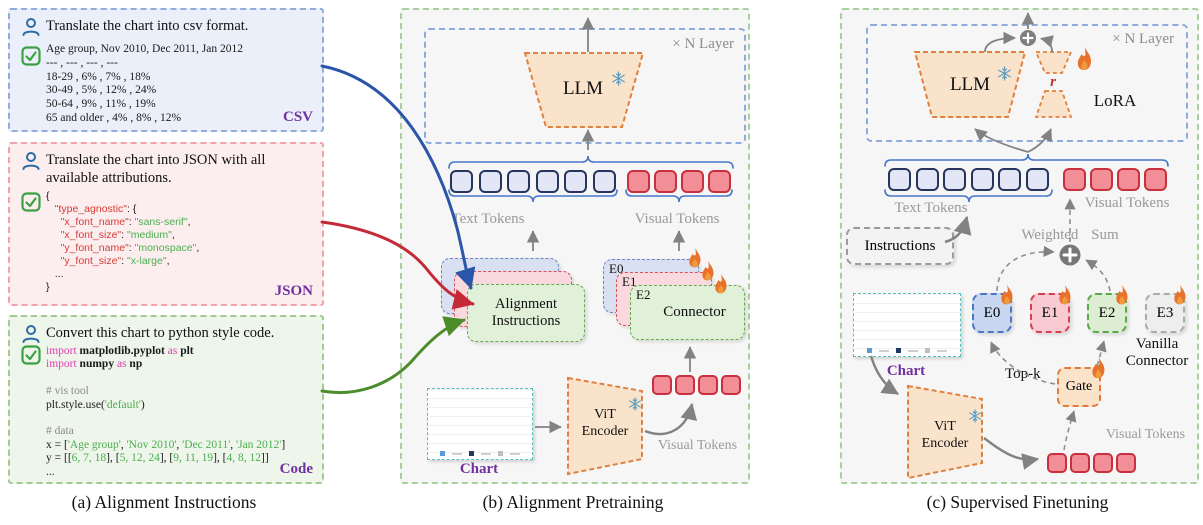 This screenshot has height=525, width=1203. What do you see at coordinates (970, 85) in the screenshot?
I see `llm-label-c: LLM` at bounding box center [970, 85].